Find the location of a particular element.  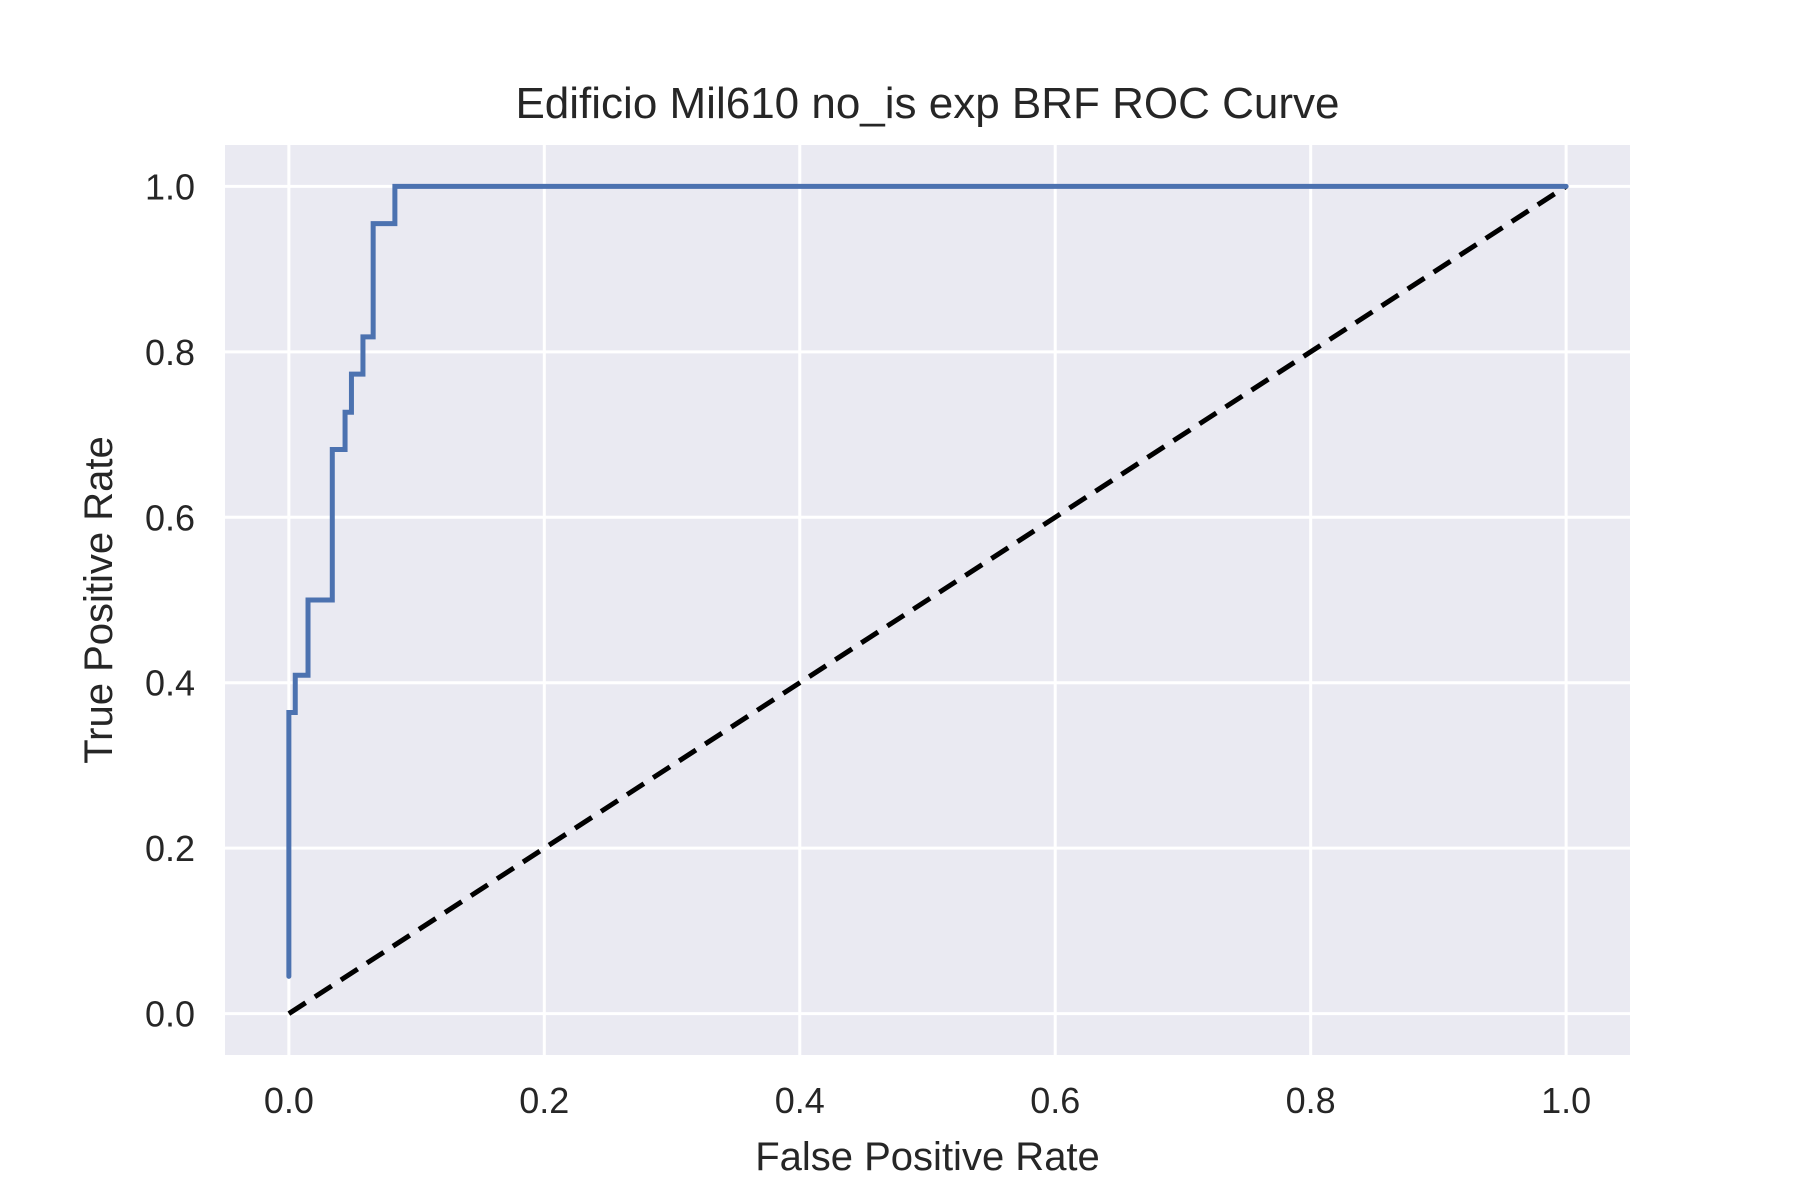

y-tick-label: 0.2 is located at coordinates (170, 848).